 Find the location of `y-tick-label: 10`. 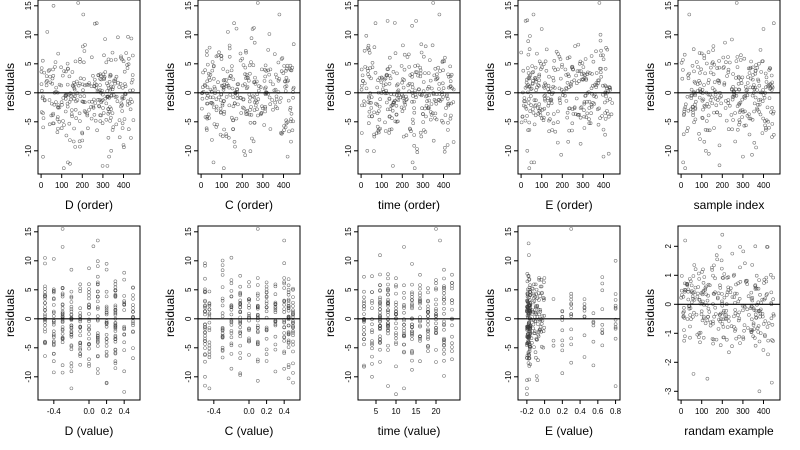

y-tick-label: 10 is located at coordinates (28, 260).